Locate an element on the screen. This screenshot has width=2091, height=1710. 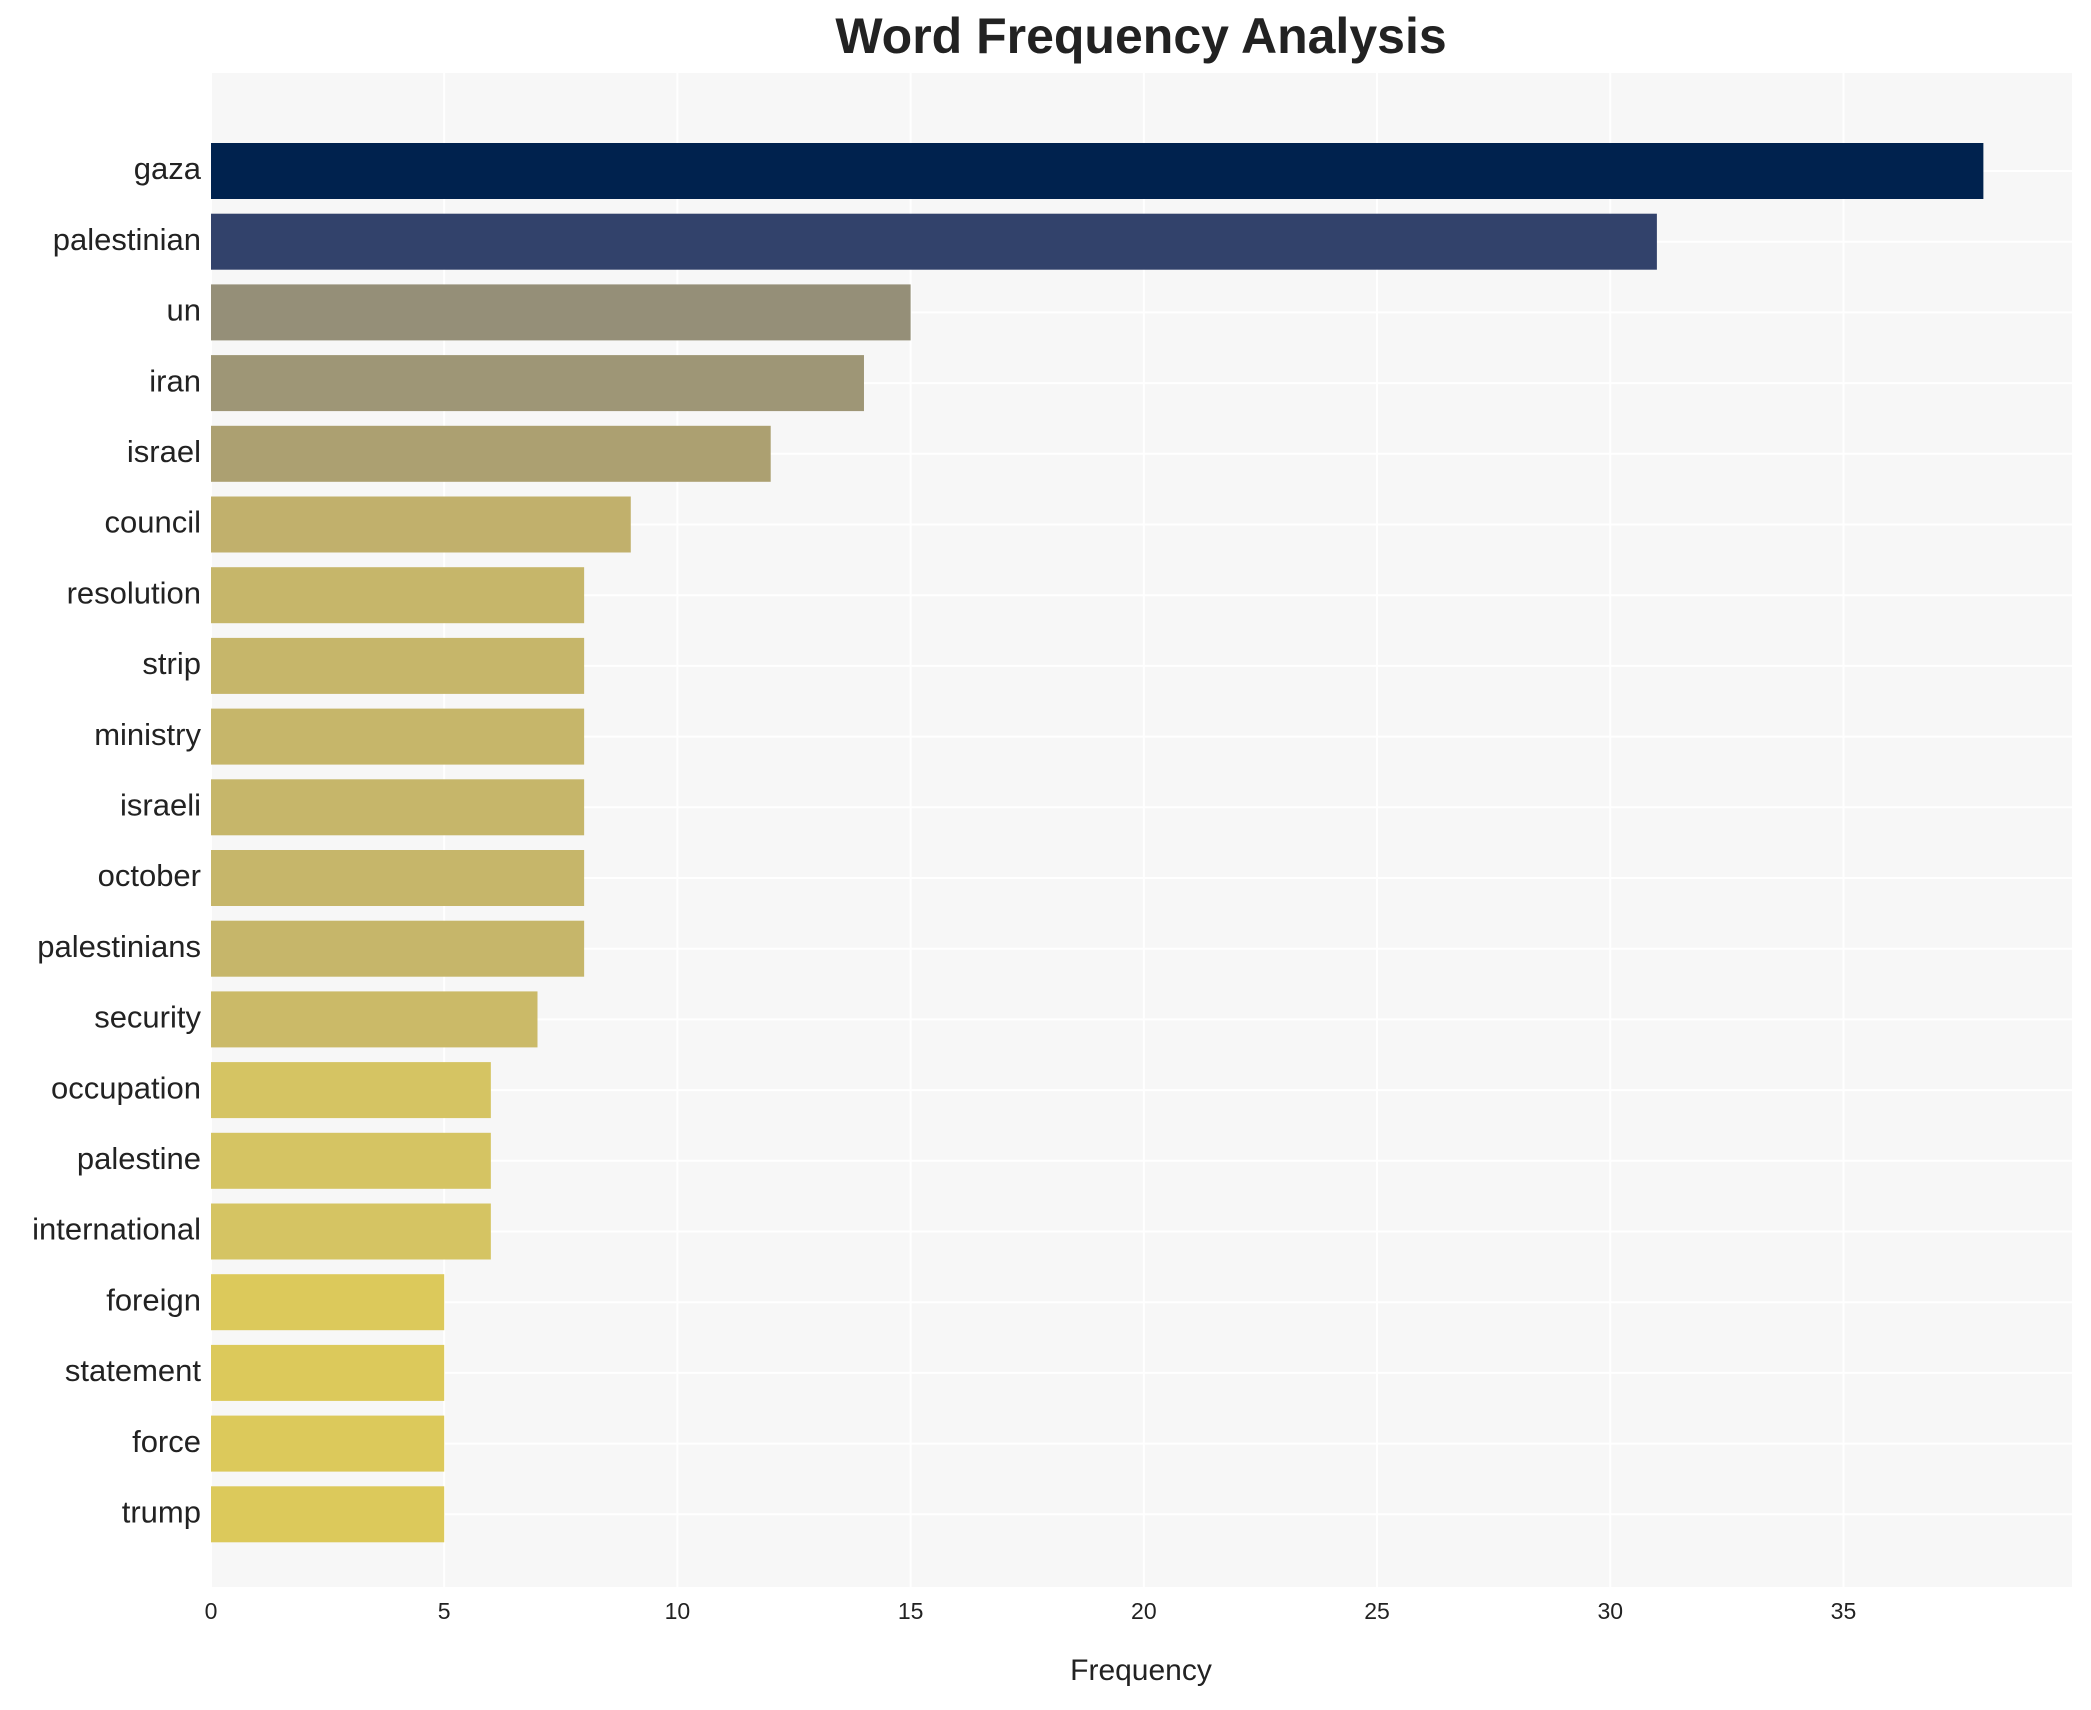
y-tick-label: un is located at coordinates (184, 310).